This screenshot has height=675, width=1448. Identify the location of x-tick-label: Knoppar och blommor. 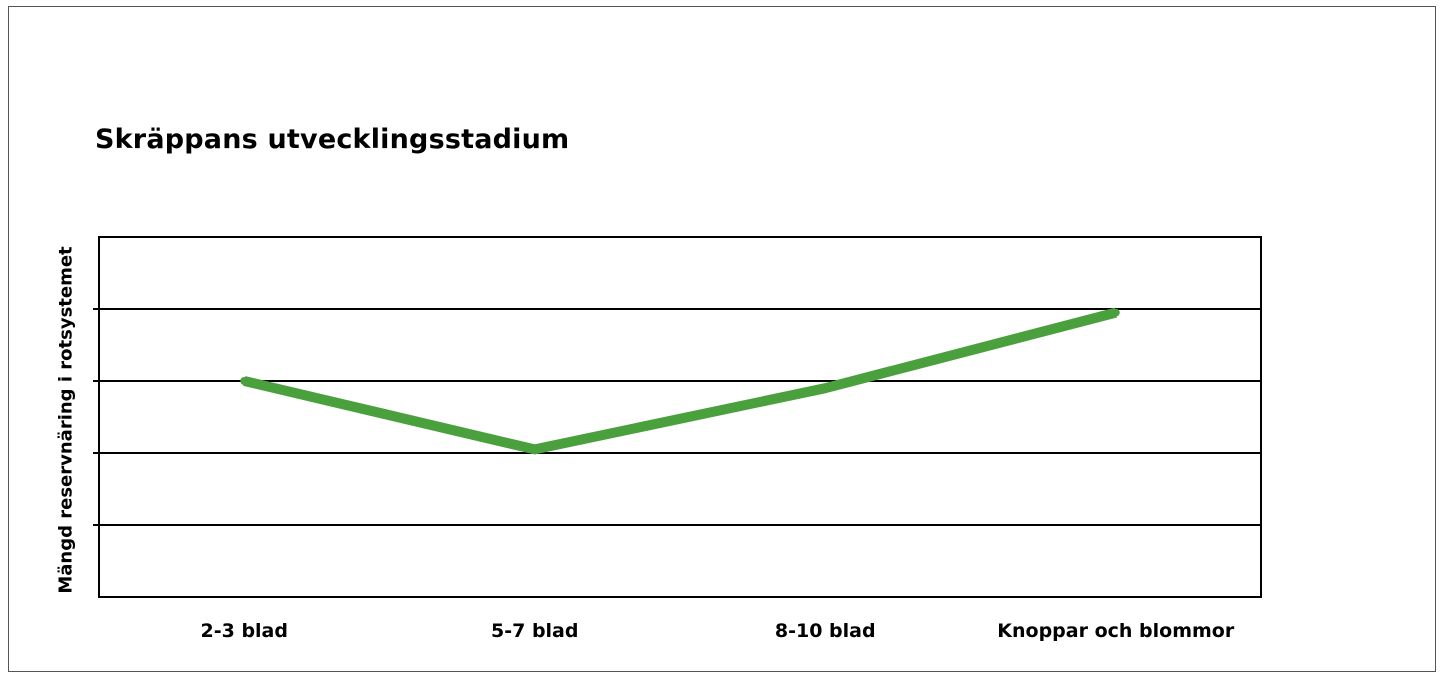
(1116, 631).